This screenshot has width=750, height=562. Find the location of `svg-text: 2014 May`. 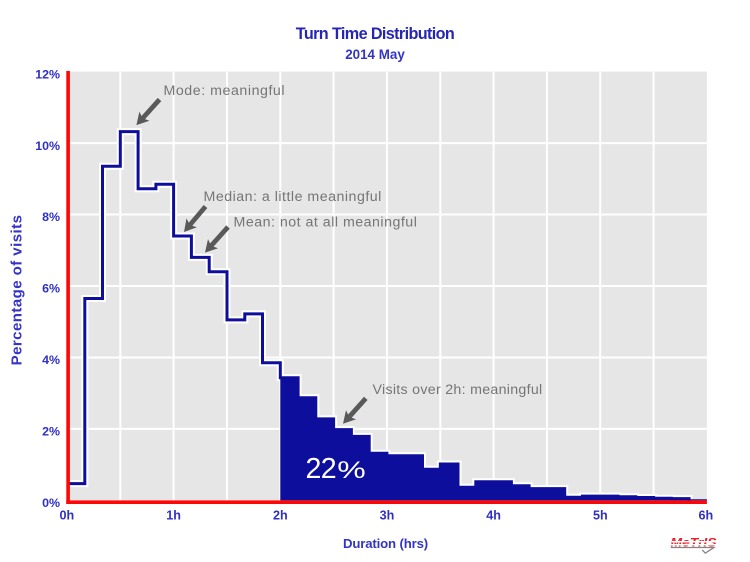

svg-text: 2014 May is located at coordinates (375, 54).